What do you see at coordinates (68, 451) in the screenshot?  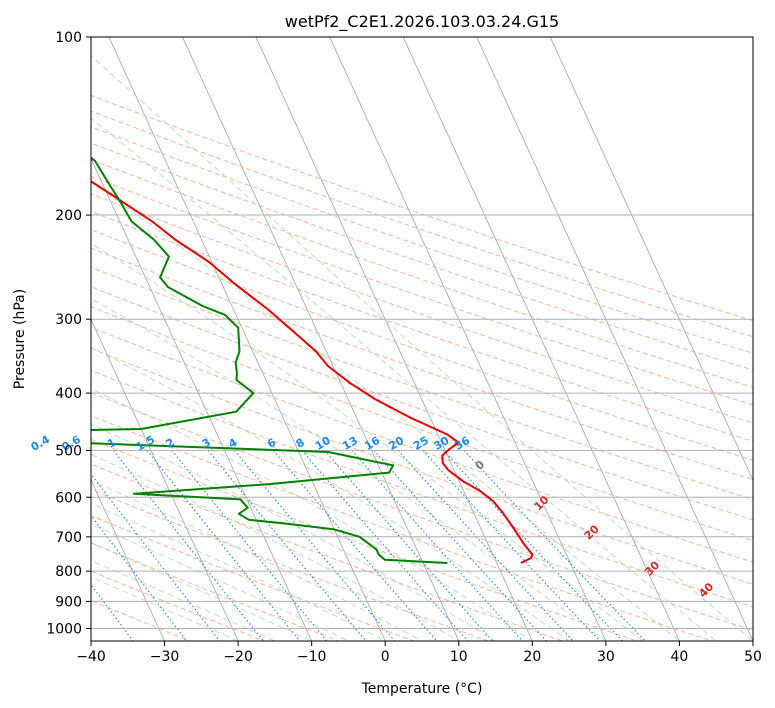 I see `y-tick-label: 500` at bounding box center [68, 451].